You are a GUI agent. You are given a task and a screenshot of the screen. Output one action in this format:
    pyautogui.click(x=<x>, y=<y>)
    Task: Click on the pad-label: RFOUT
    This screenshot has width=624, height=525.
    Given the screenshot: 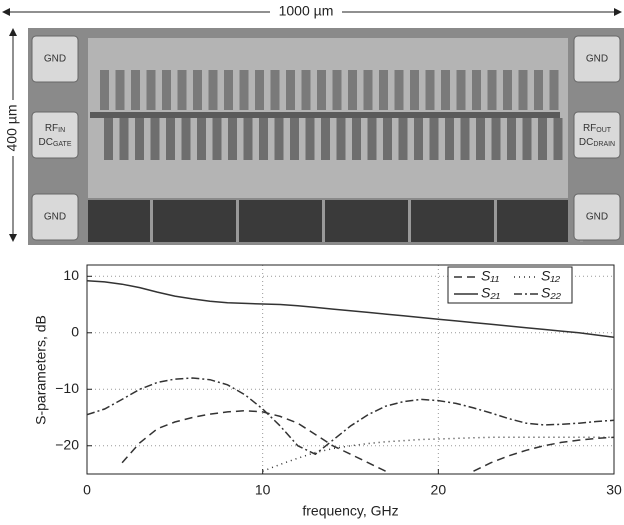 What is the action you would take?
    pyautogui.click(x=597, y=128)
    